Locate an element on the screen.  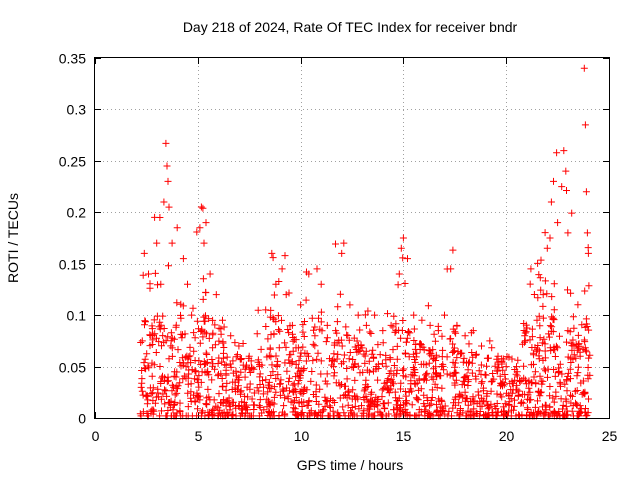
x-tick-label: 10 is located at coordinates (302, 436).